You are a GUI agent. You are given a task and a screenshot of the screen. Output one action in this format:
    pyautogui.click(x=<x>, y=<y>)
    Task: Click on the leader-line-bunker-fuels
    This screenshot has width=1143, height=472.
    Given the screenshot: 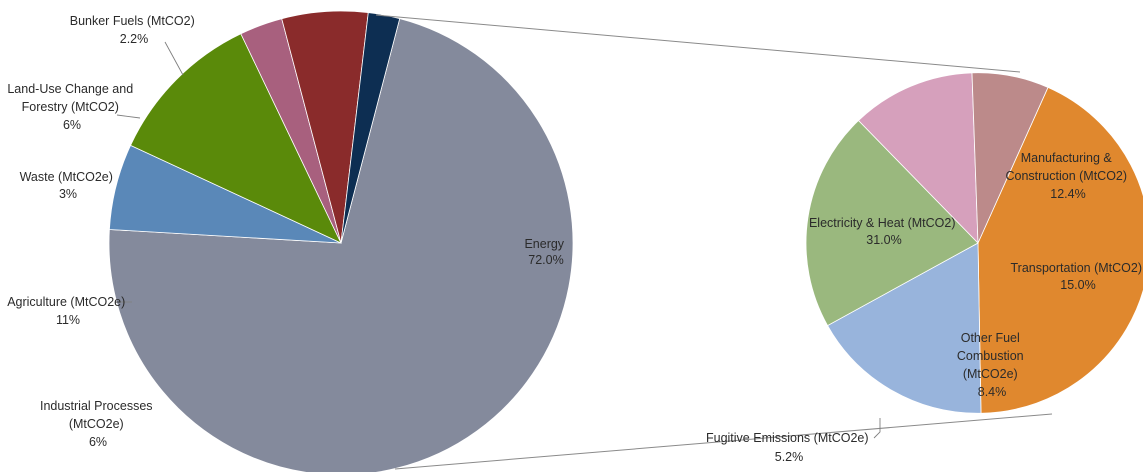 What is the action you would take?
    pyautogui.click(x=174, y=58)
    